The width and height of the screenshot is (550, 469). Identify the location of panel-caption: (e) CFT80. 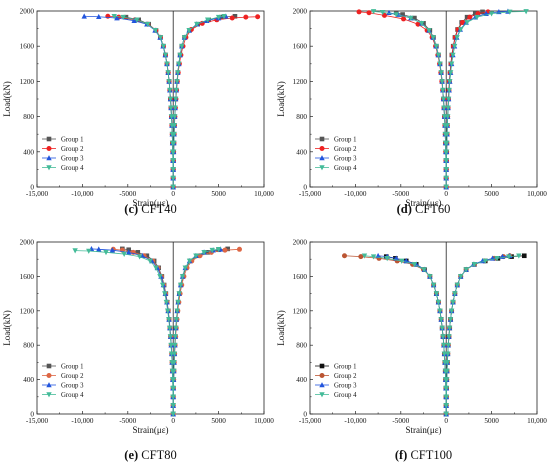
(150, 455).